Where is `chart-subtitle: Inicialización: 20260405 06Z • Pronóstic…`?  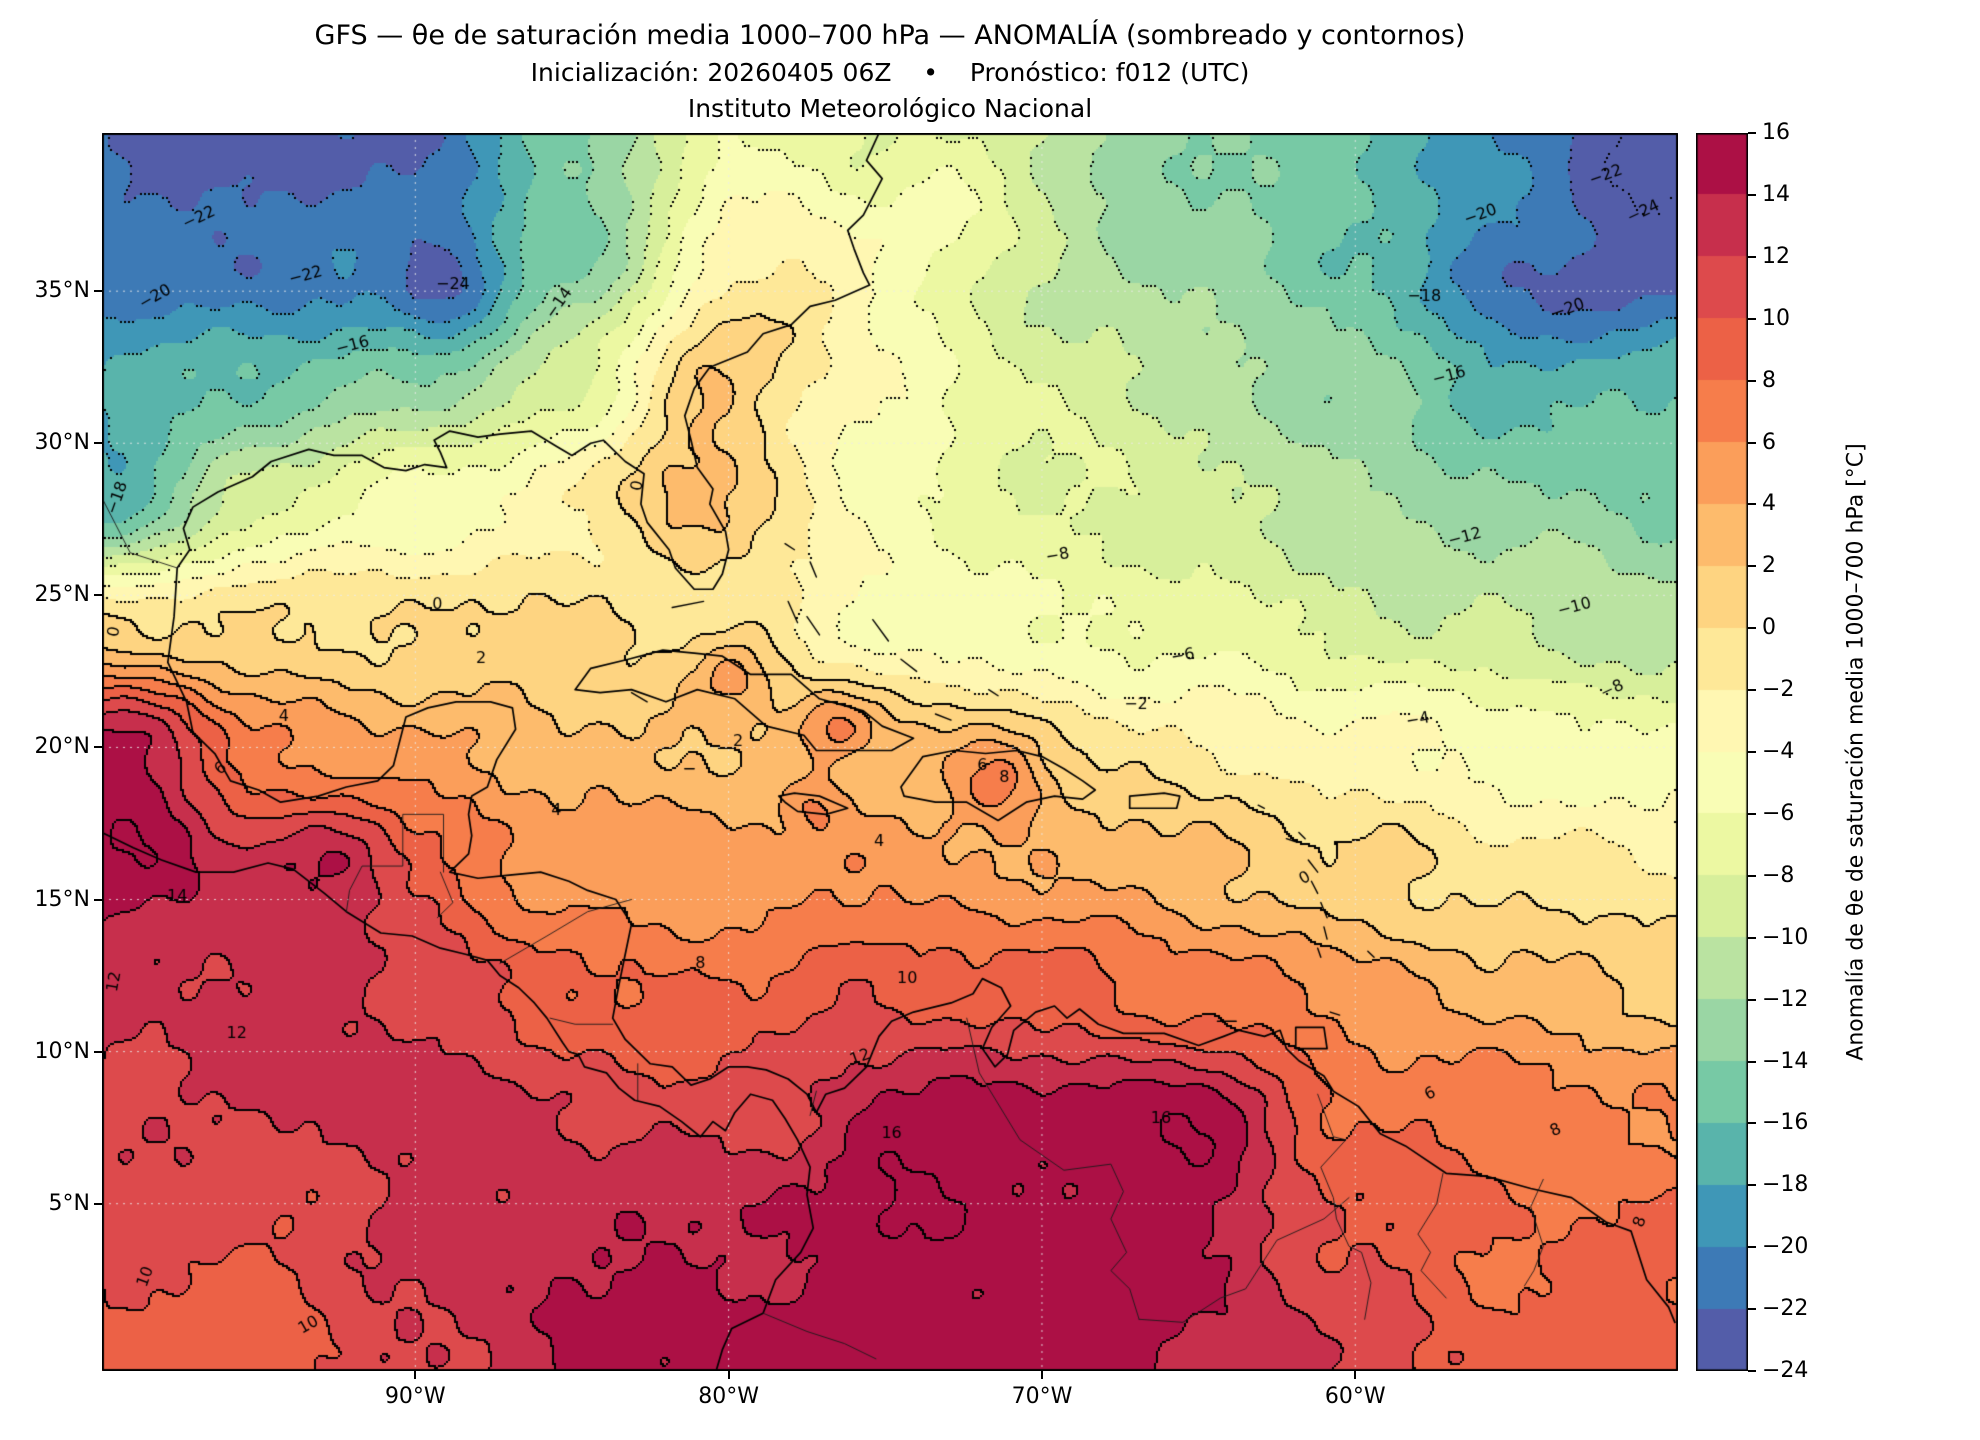 chart-subtitle: Inicialización: 20260405 06Z • Pronóstic… is located at coordinates (890, 72).